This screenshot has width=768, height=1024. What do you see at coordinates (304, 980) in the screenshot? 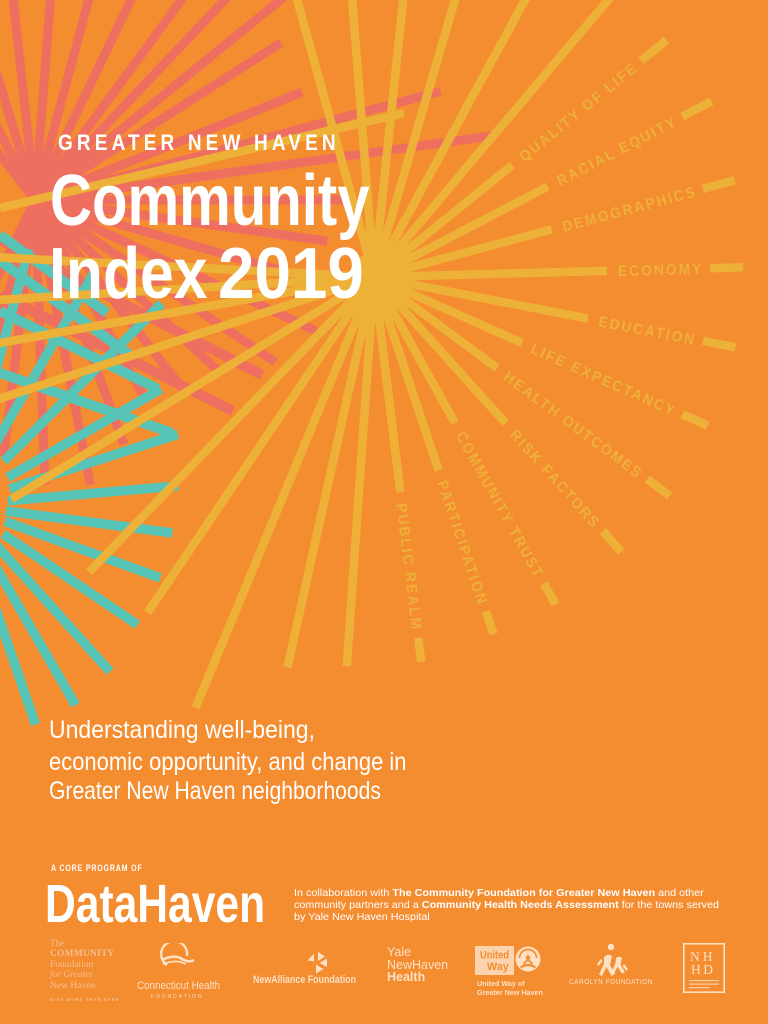
I see `svg-text: NewAlliance Foundation` at bounding box center [304, 980].